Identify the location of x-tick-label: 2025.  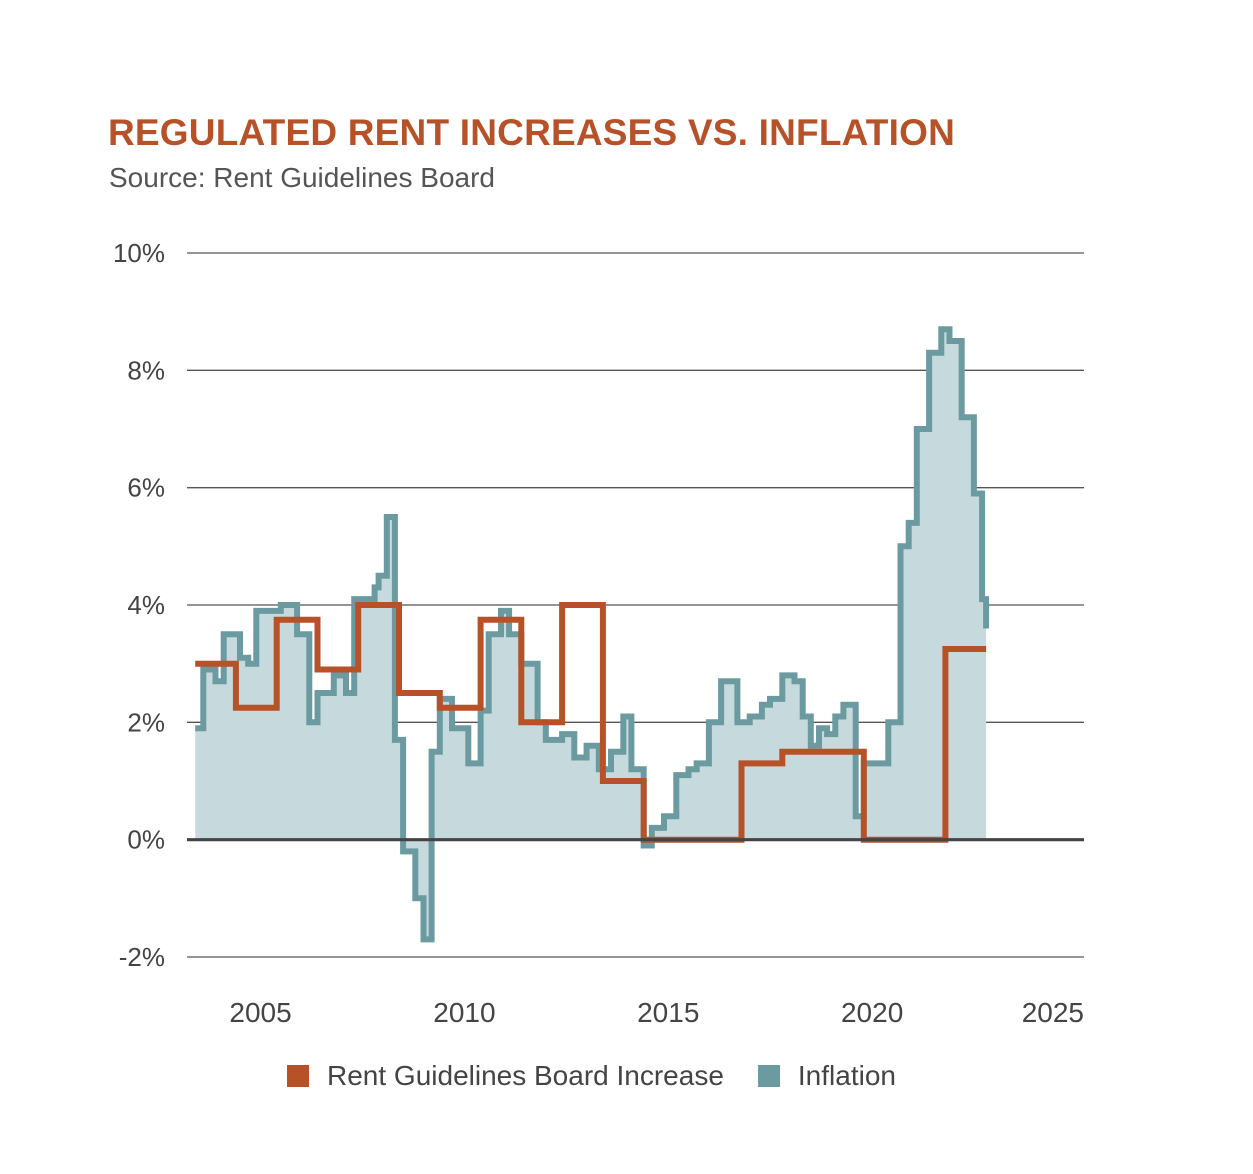
(1053, 1012).